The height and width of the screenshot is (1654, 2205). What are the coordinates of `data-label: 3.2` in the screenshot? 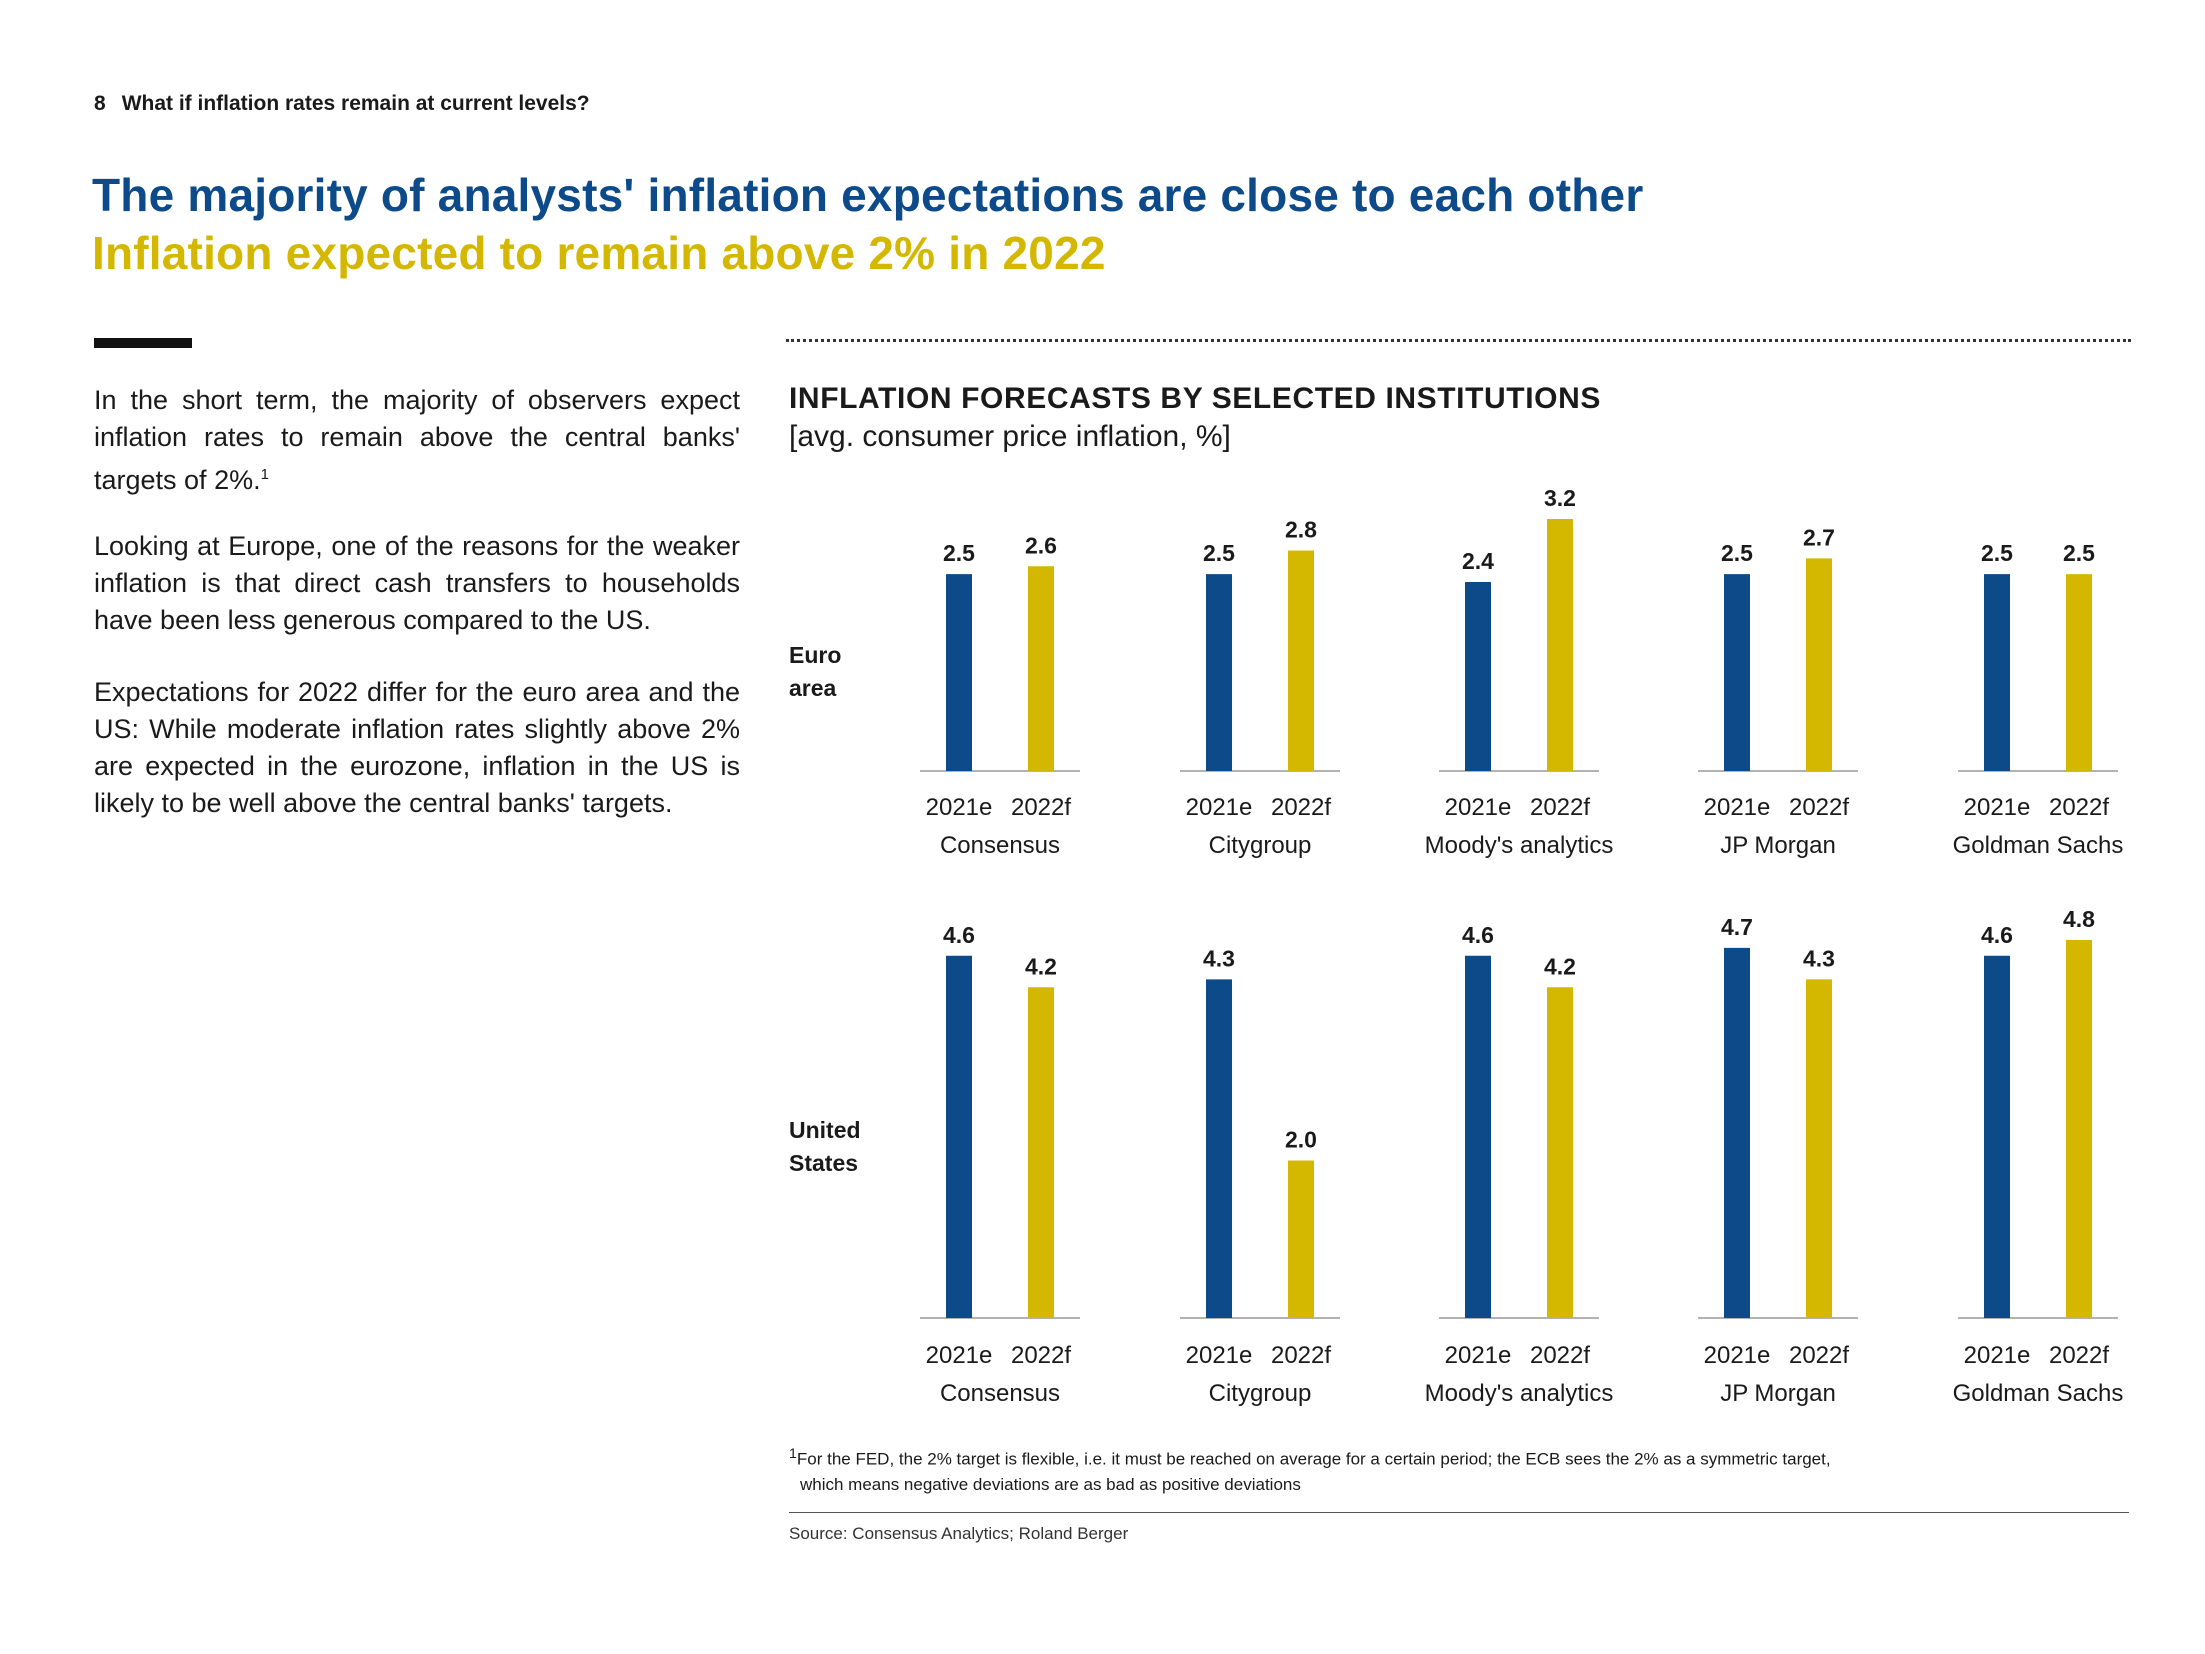 It's located at (1560, 498).